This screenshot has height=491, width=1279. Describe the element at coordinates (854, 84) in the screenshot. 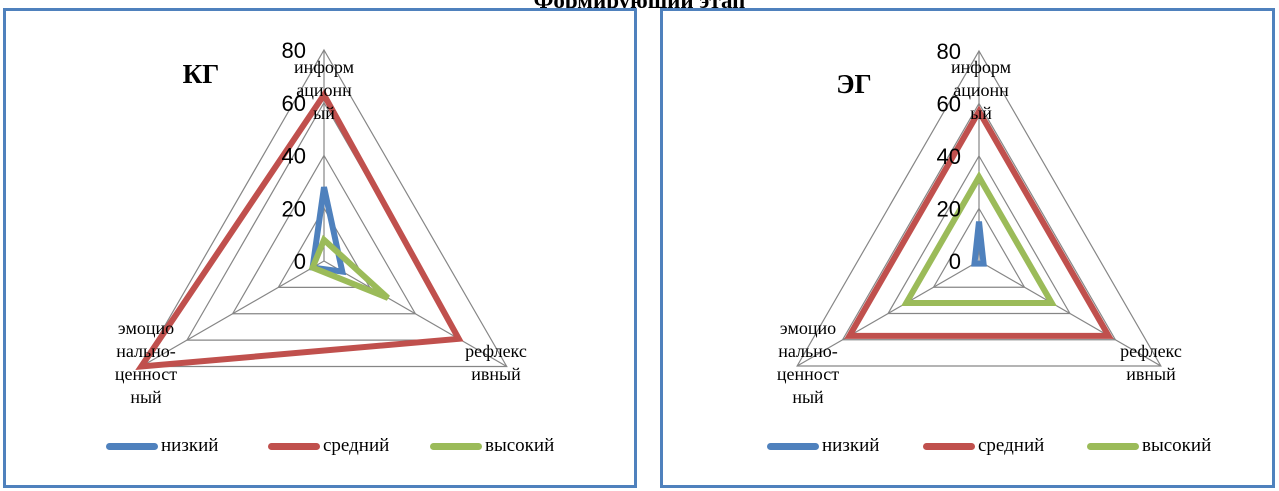

I see `chart-title: ЭГ` at that location.